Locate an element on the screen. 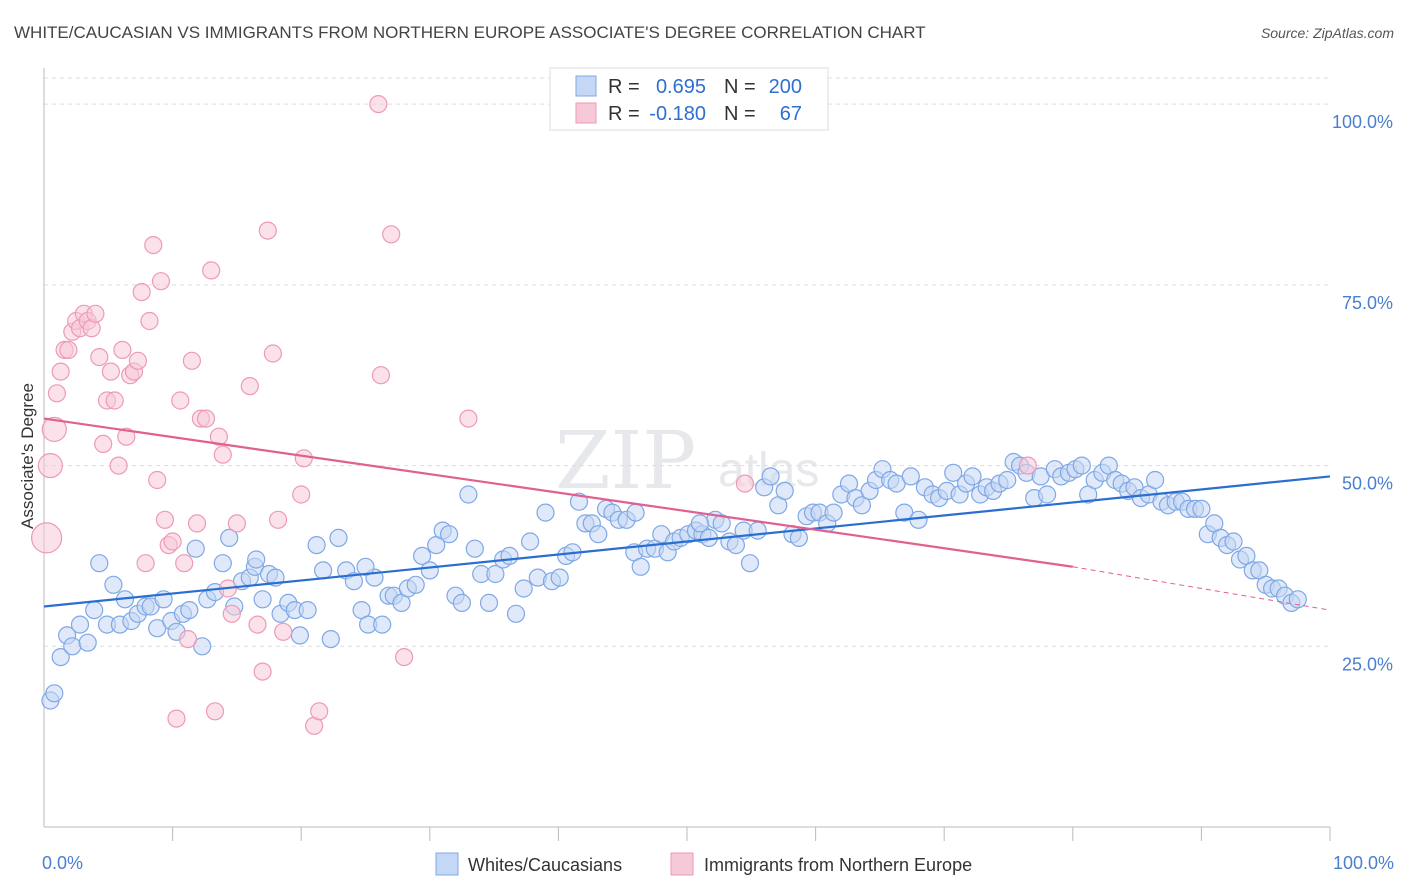 The image size is (1406, 892). legend-swatch-whites is located at coordinates (586, 86).